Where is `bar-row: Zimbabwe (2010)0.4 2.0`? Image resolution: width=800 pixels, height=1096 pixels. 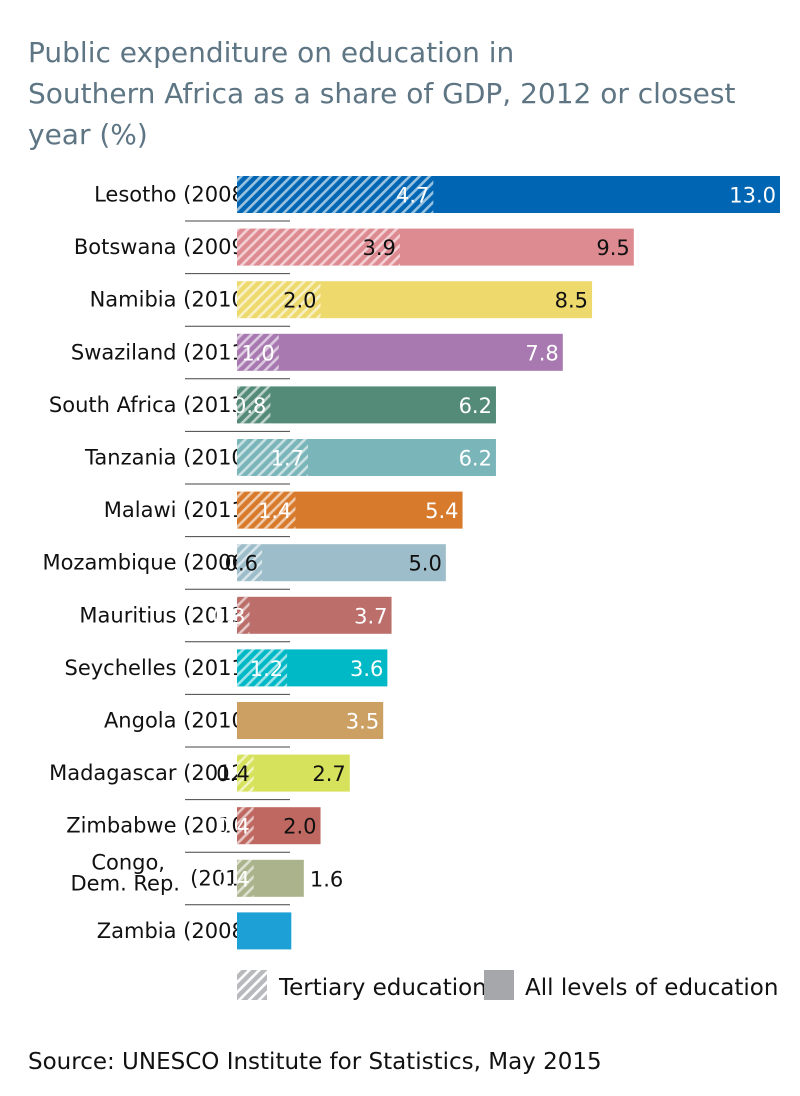
bar-row: Zimbabwe (2010)0.4 2.0 is located at coordinates (193, 830).